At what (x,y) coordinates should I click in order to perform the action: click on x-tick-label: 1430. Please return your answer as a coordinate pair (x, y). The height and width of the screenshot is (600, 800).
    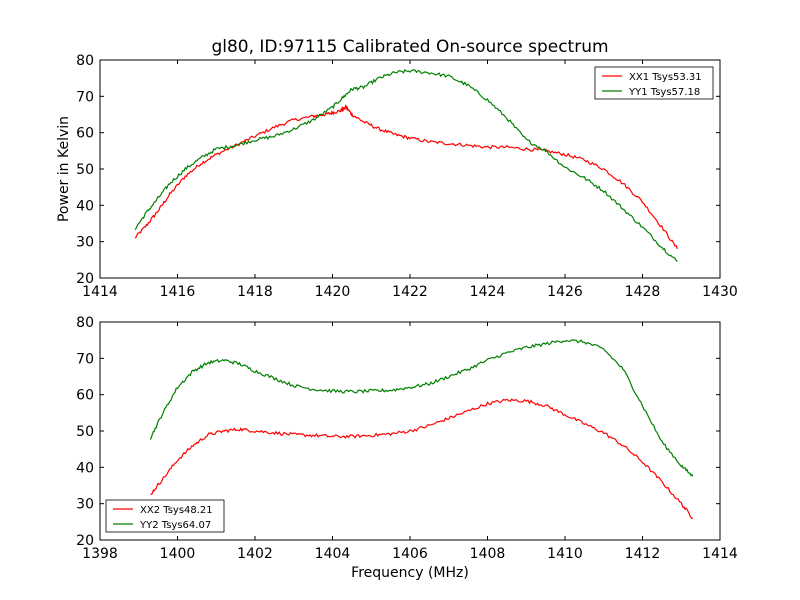
    Looking at the image, I should click on (720, 292).